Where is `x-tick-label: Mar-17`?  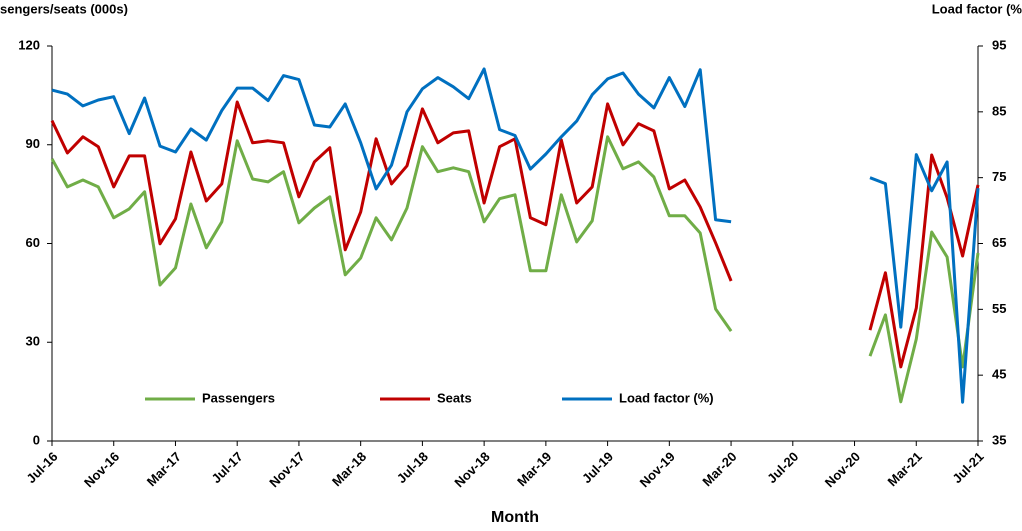 x-tick-label: Mar-17 is located at coordinates (164, 469).